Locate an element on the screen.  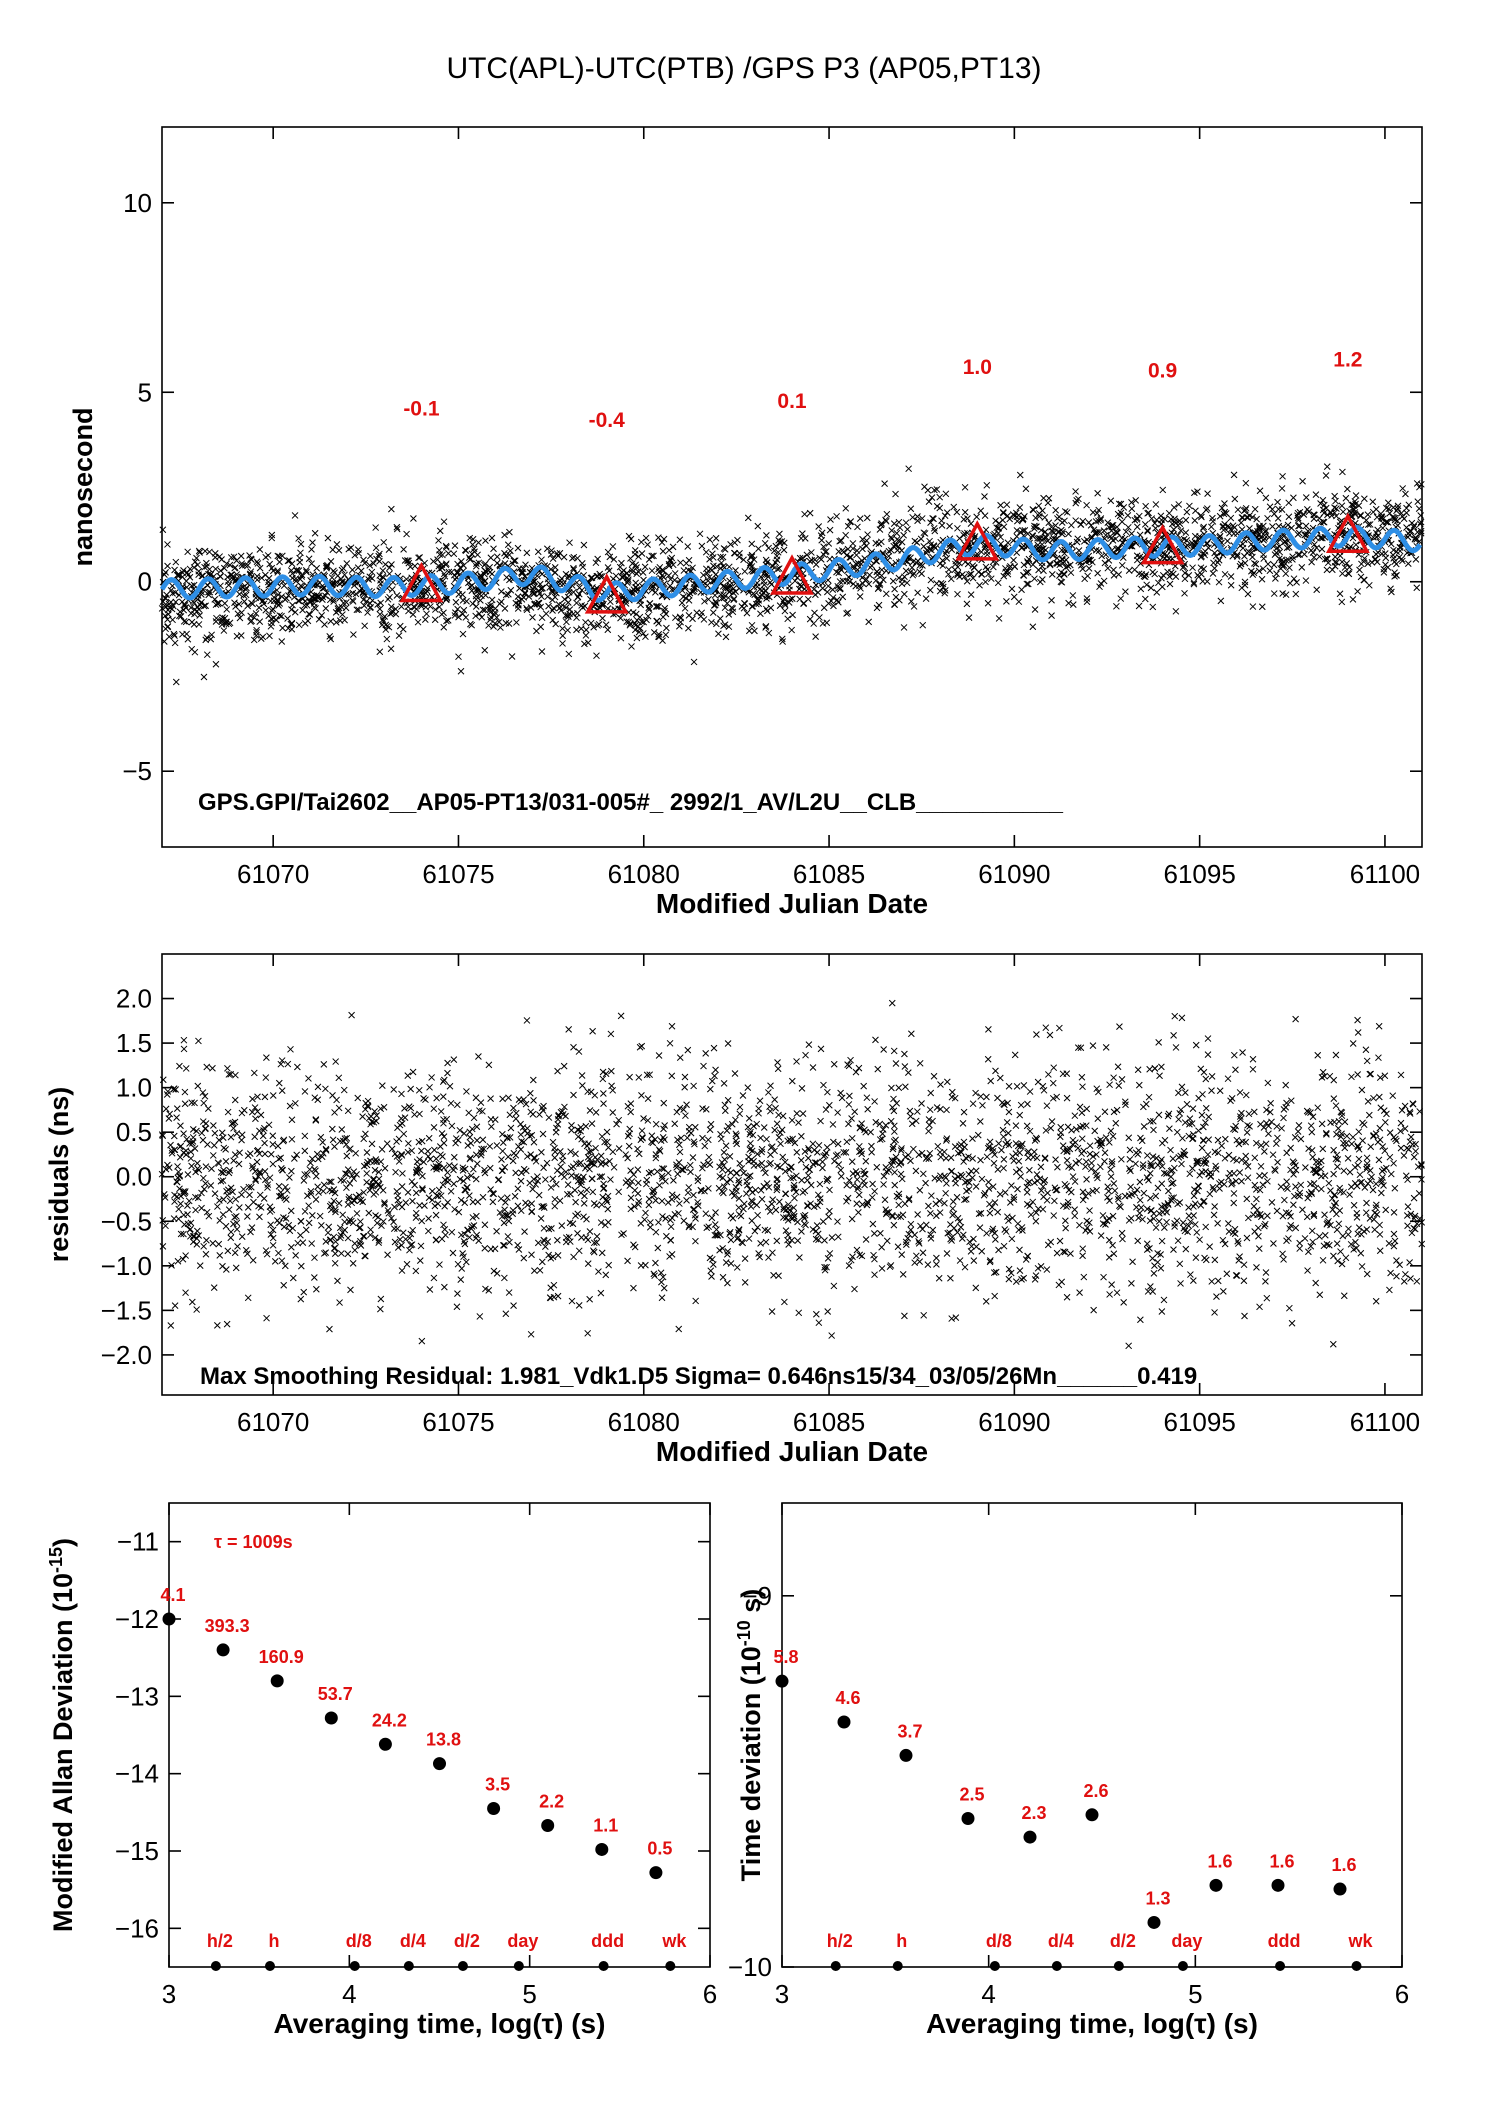
time-transfer-x-tick-label: 61080 is located at coordinates (644, 874).